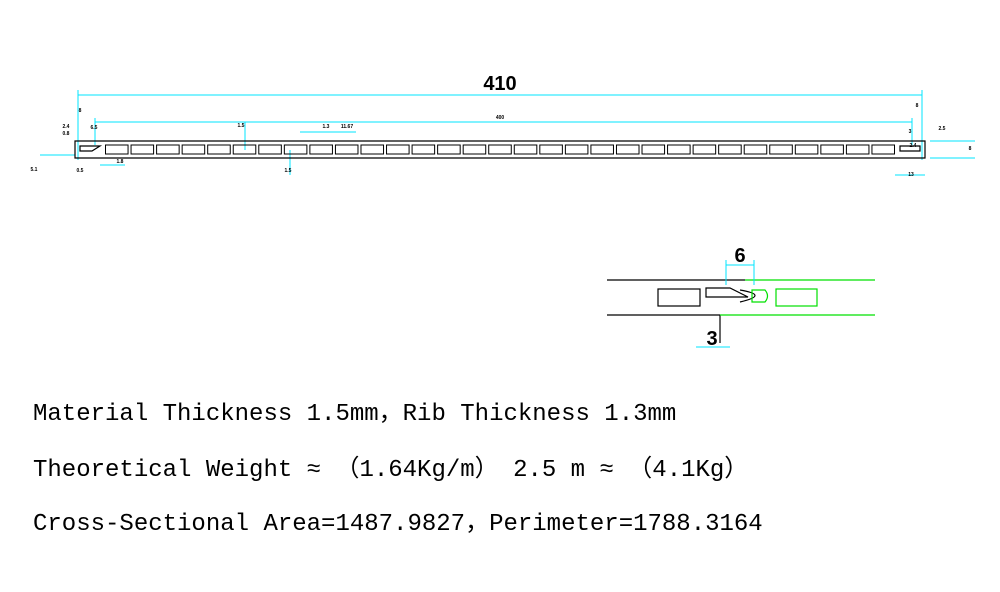 The height and width of the screenshot is (592, 1000). I want to click on dim-label: 13, so click(911, 175).